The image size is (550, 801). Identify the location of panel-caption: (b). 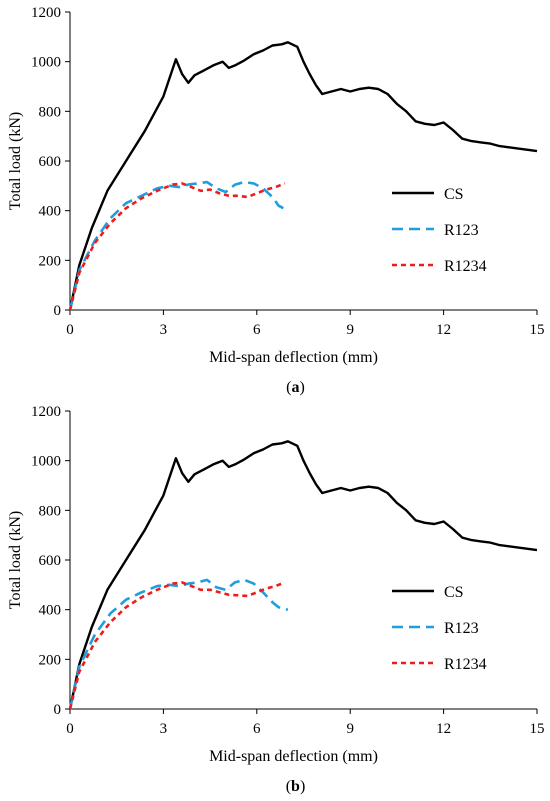
(296, 786).